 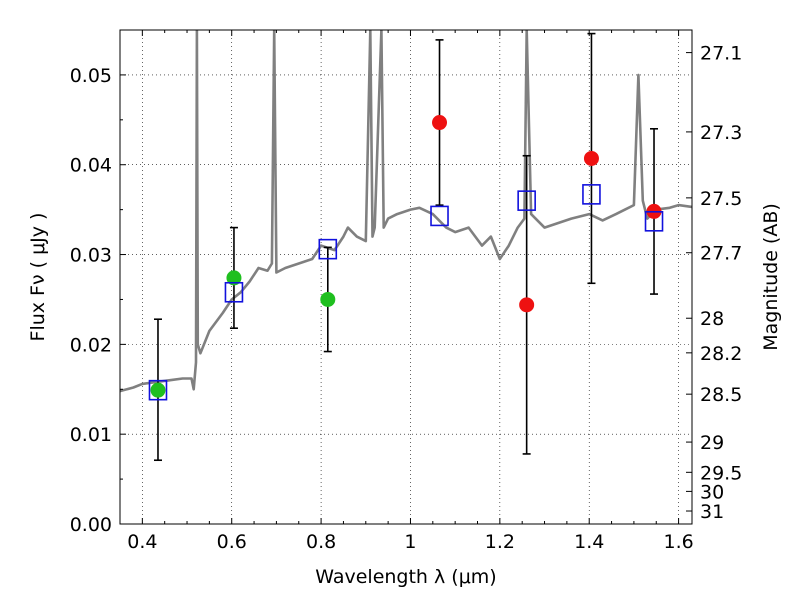 What do you see at coordinates (405, 577) in the screenshot?
I see `x-axis-label: Wavelength λ (μm)` at bounding box center [405, 577].